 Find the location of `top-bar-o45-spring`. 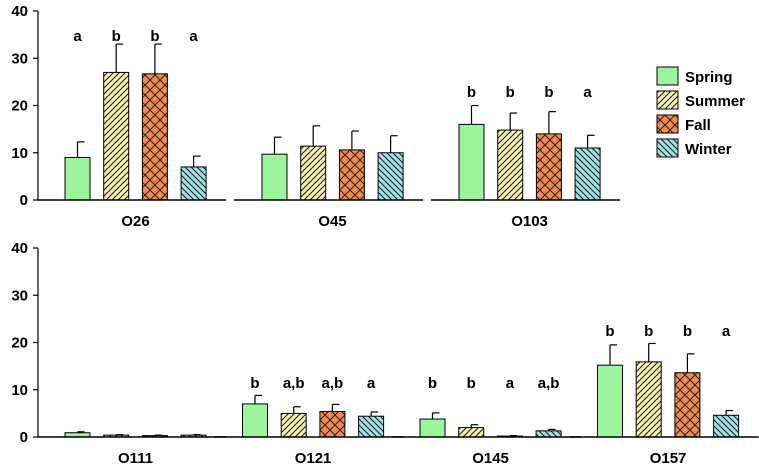

top-bar-o45-spring is located at coordinates (274, 177).